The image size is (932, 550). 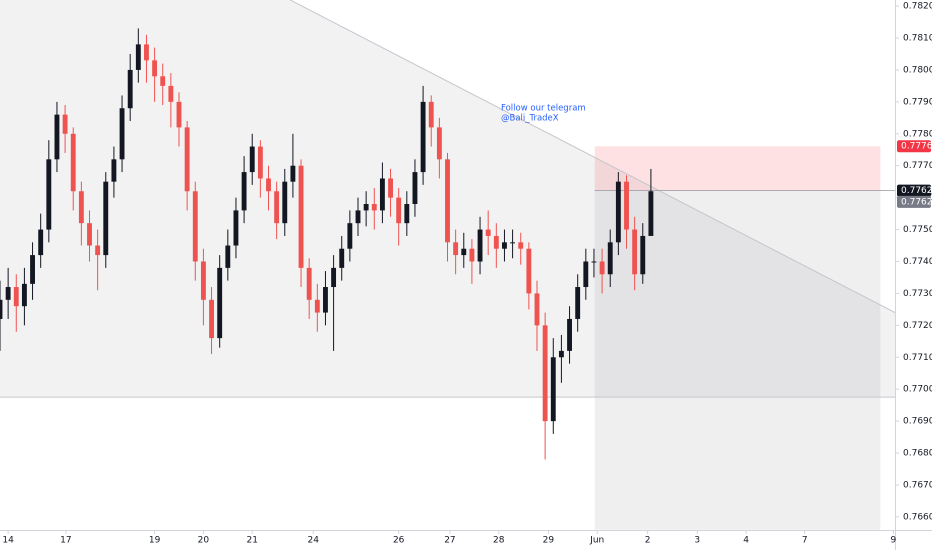 What do you see at coordinates (549, 541) in the screenshot?
I see `x-tick-label: 29` at bounding box center [549, 541].